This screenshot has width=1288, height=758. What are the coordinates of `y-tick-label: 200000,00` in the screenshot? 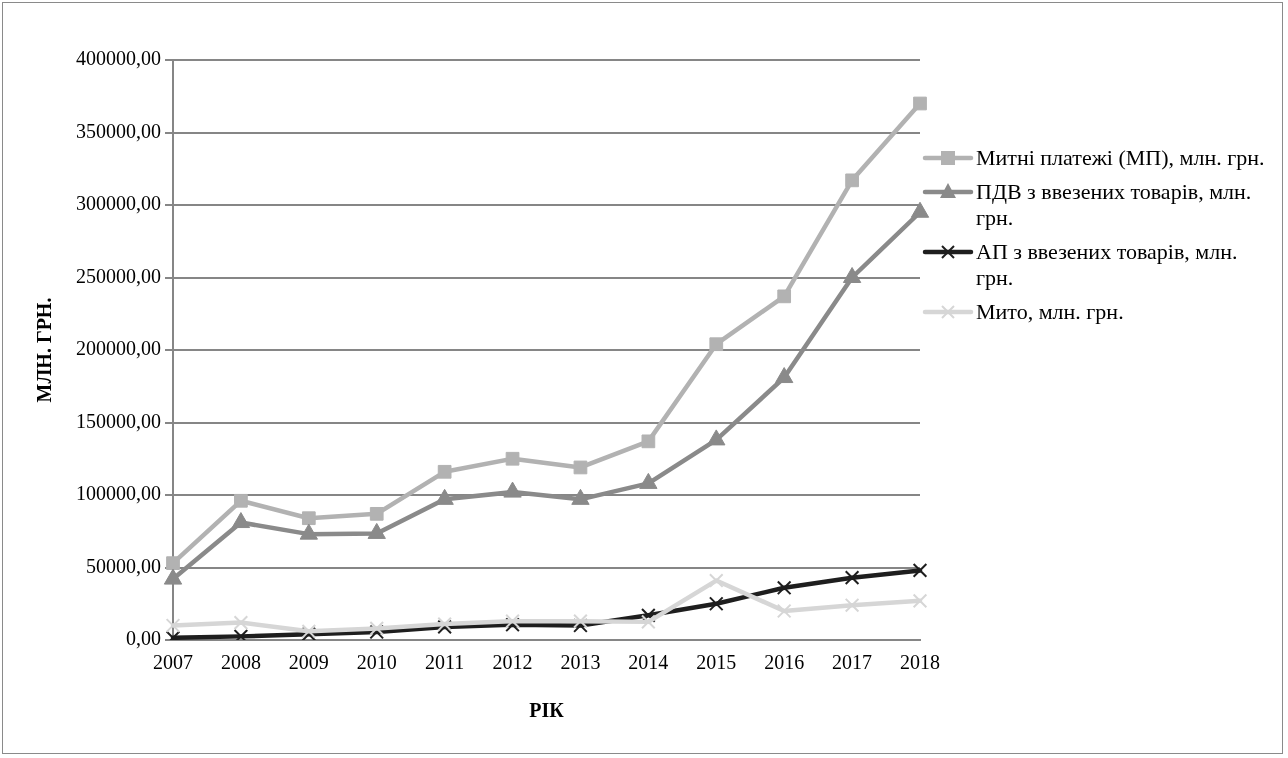 It's located at (118, 348).